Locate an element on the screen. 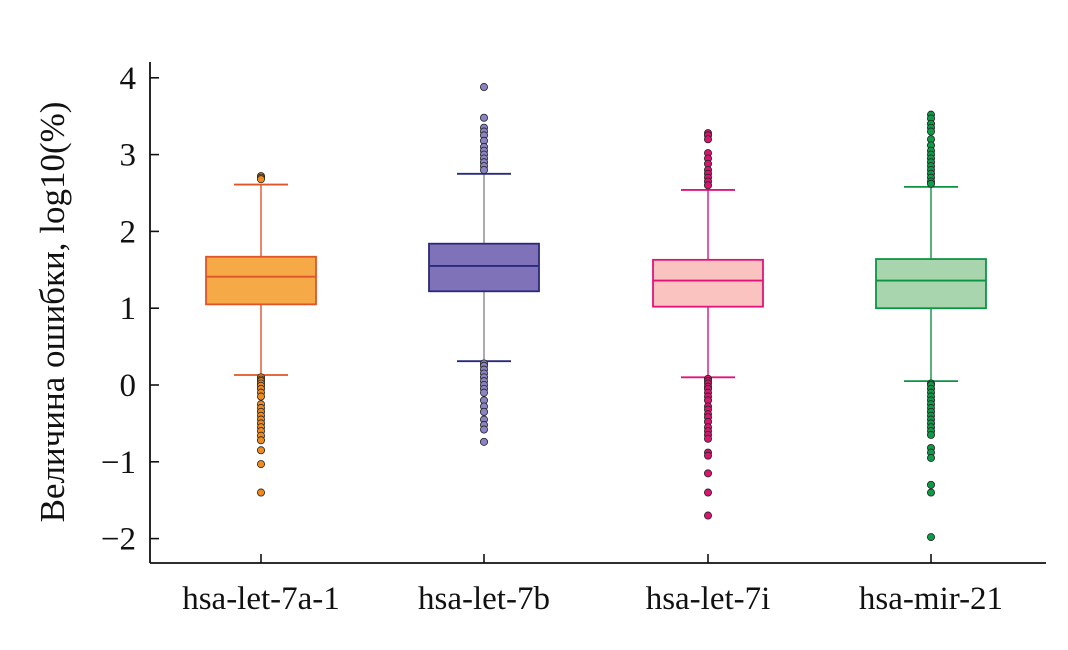 This screenshot has width=1068, height=650. y-tick-label: 1 is located at coordinates (128, 309).